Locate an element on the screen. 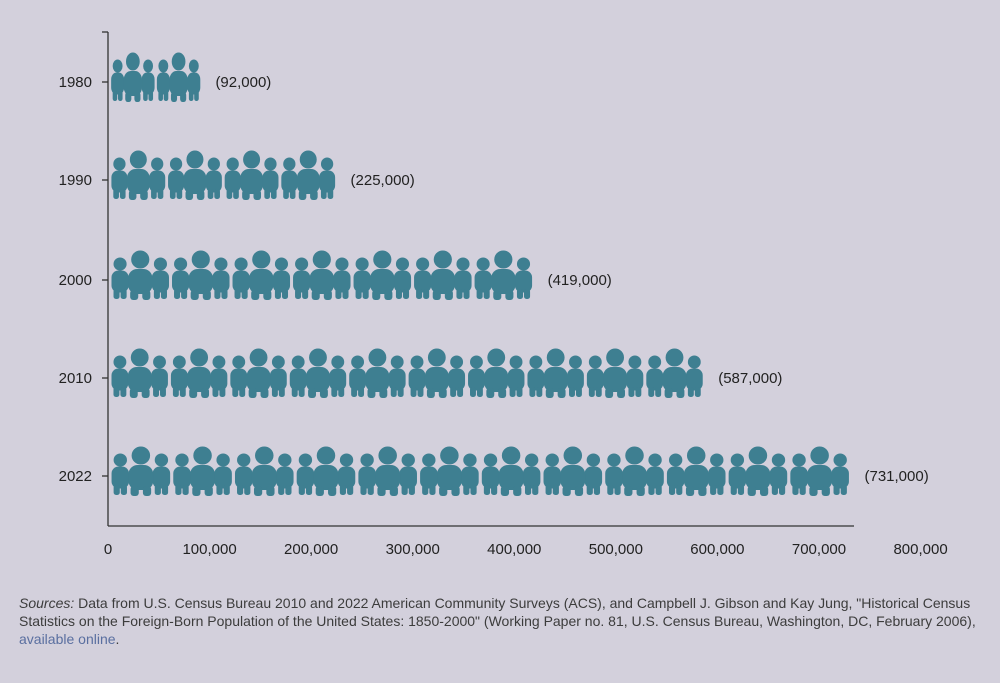  data-label: (225,000) is located at coordinates (383, 180).